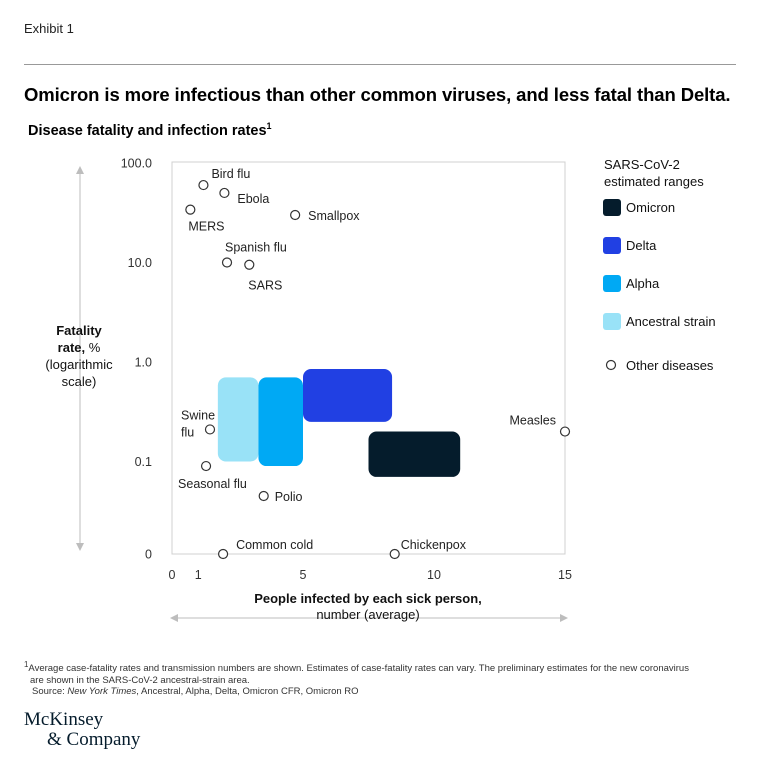  What do you see at coordinates (642, 164) in the screenshot?
I see `legend-title-line1: SARS-CoV-2` at bounding box center [642, 164].